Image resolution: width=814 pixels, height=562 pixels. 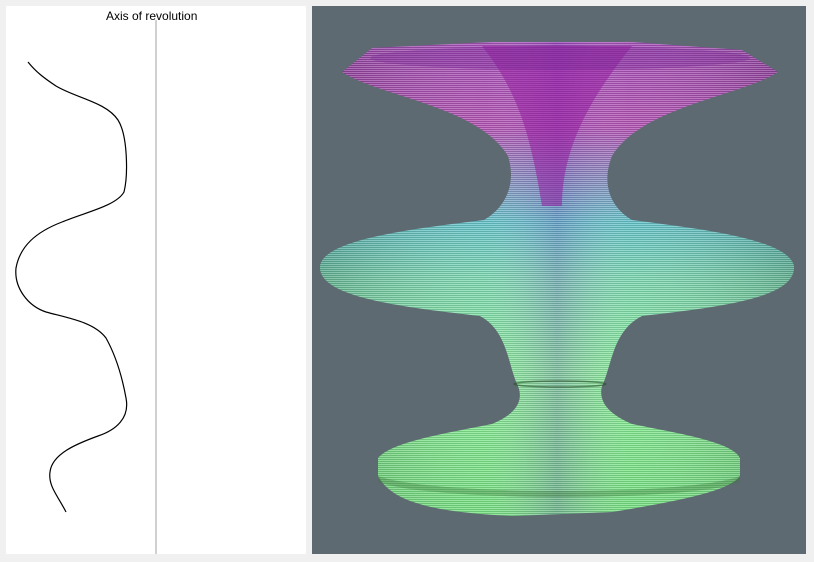 I want to click on profile-curve, so click(x=71, y=287).